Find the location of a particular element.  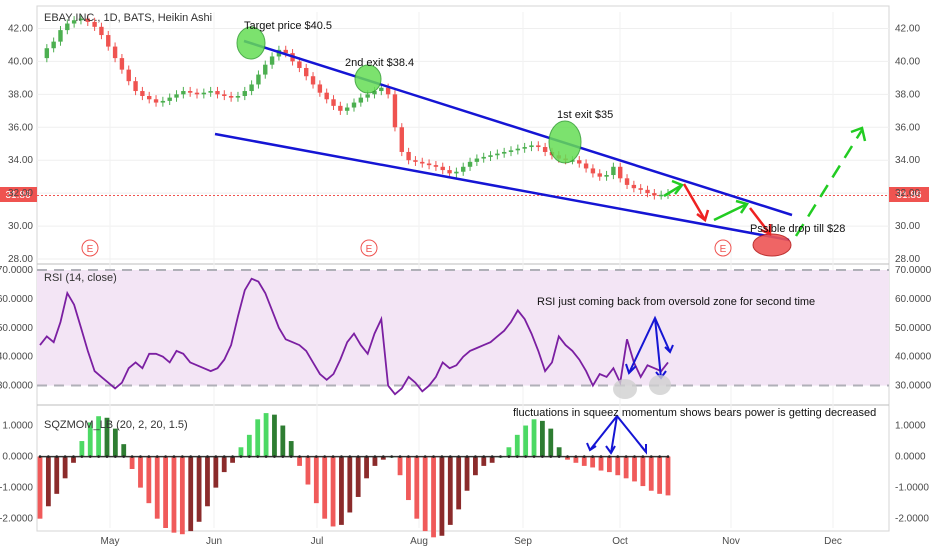

red-arrow-2-head is located at coordinates (766, 230).